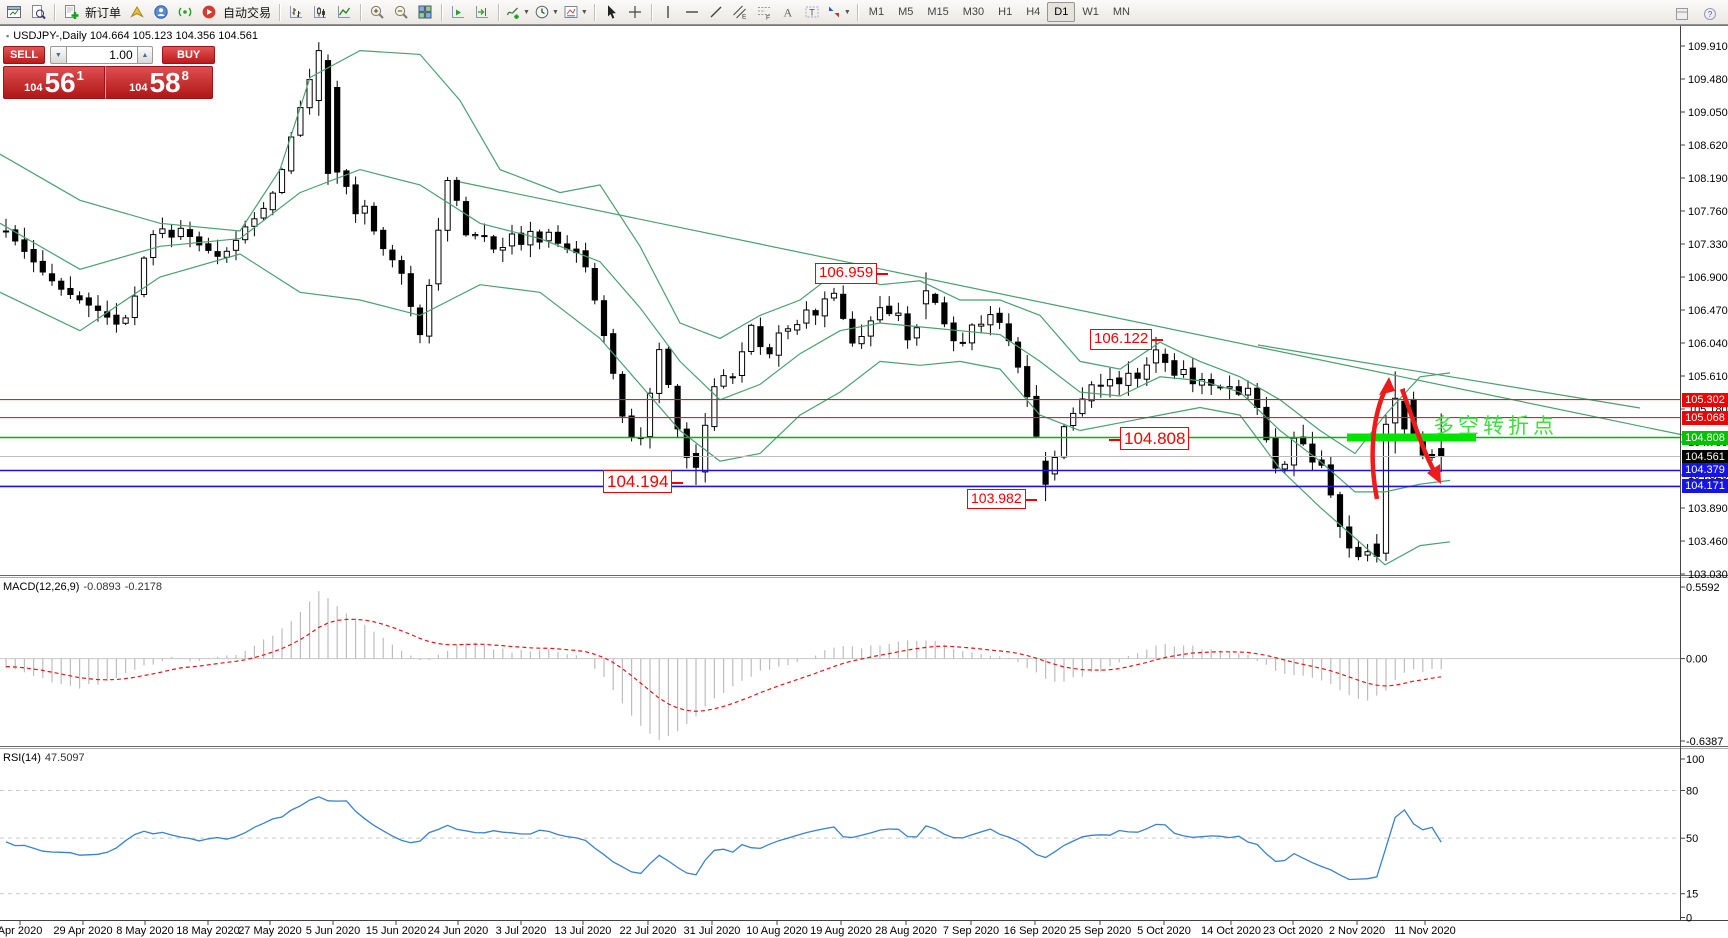  What do you see at coordinates (1061, 12) in the screenshot?
I see `timeframe-d1: D1` at bounding box center [1061, 12].